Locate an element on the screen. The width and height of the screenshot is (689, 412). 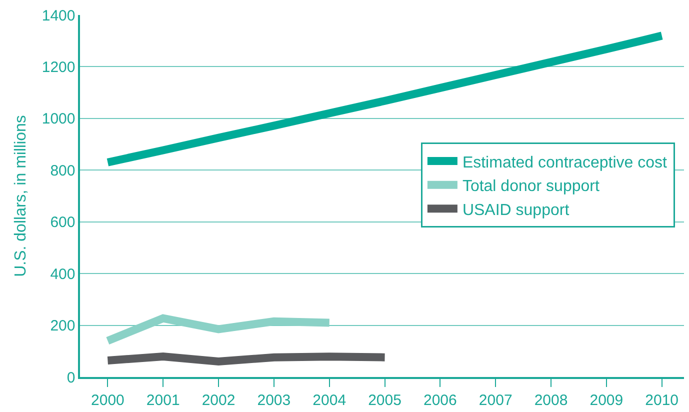
x-tick-label: 2001 is located at coordinates (163, 400).